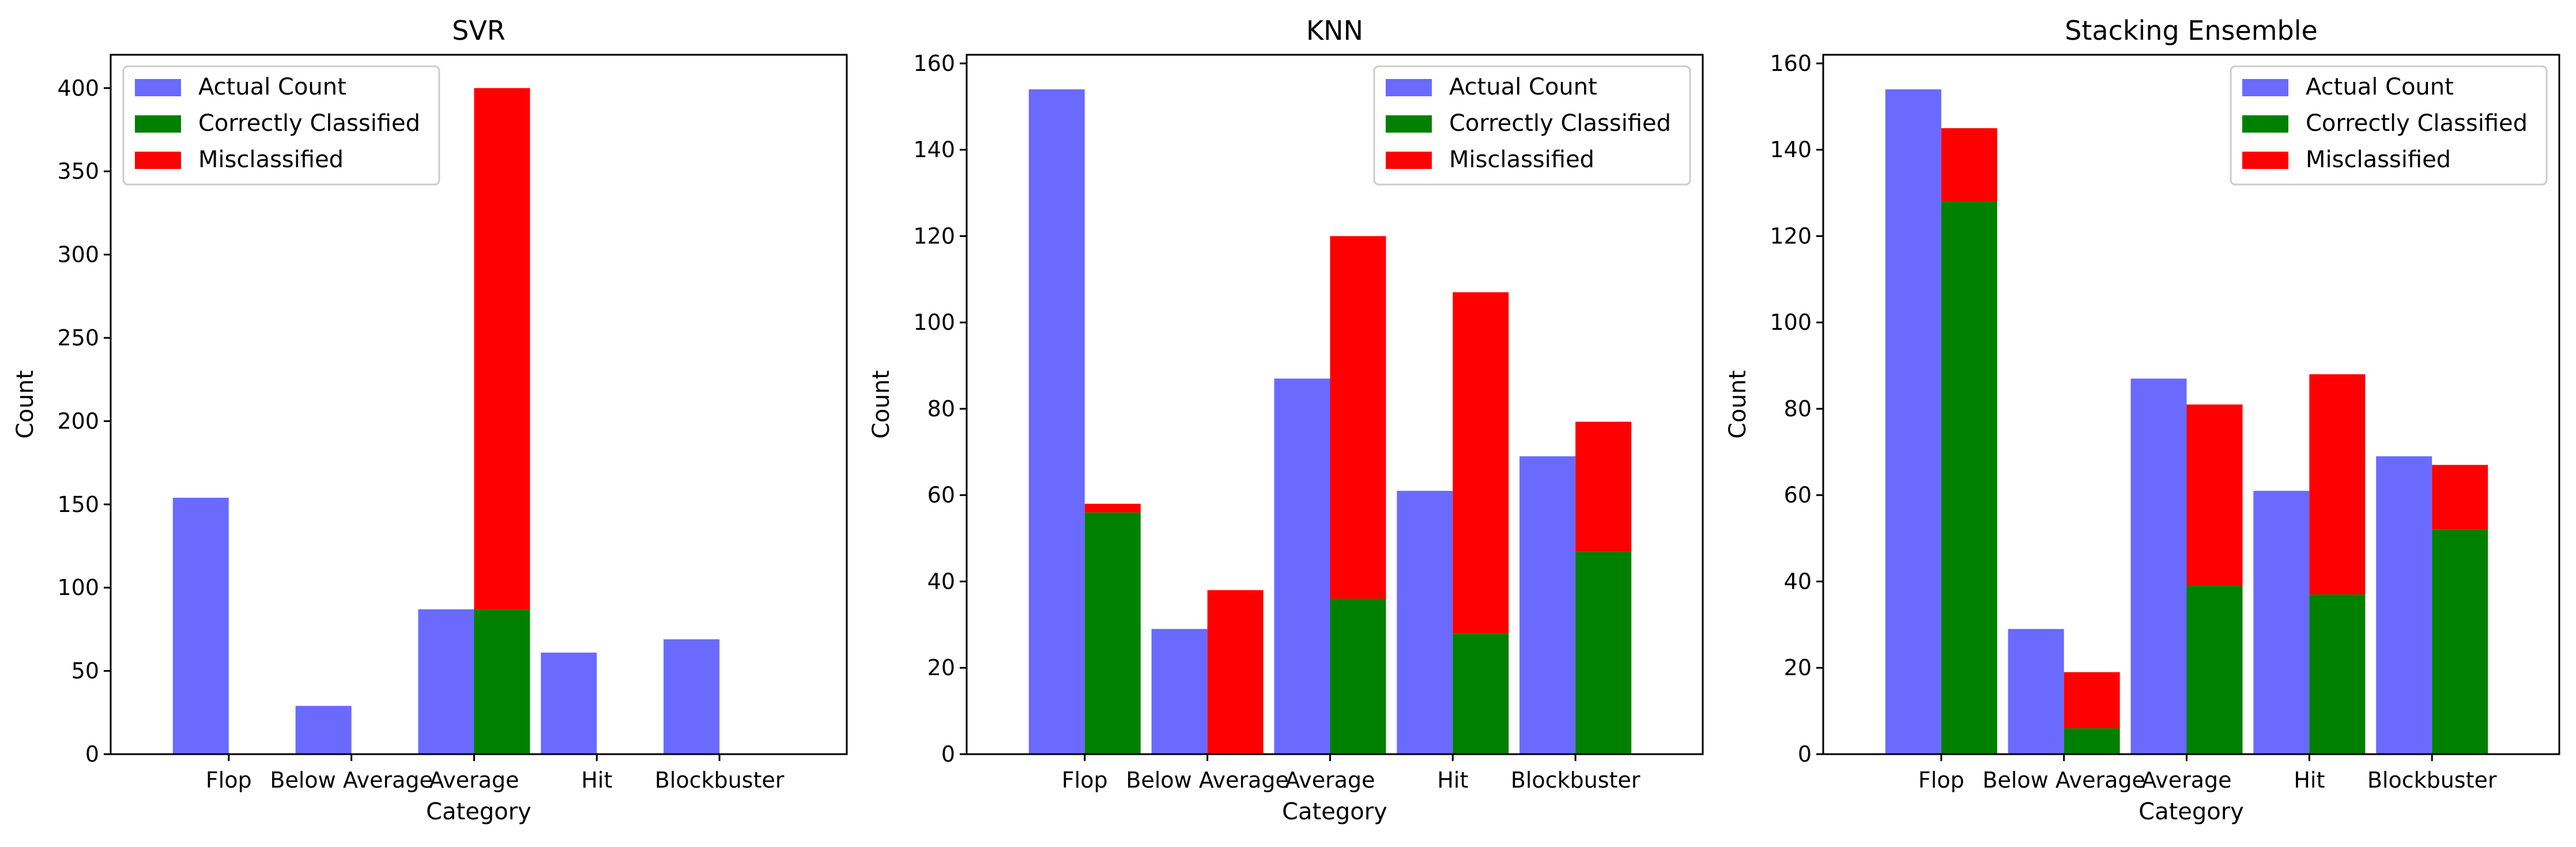 The width and height of the screenshot is (2576, 847). I want to click on y-tick-label: 50, so click(85, 671).